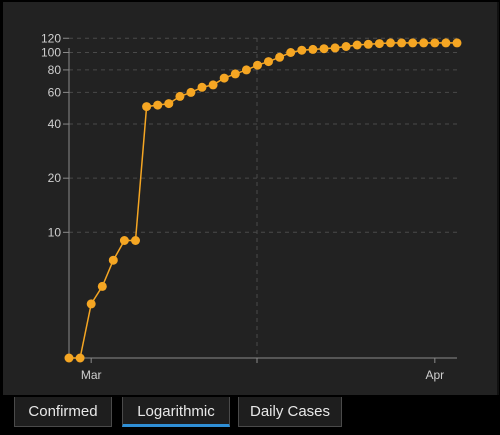 The width and height of the screenshot is (500, 435). What do you see at coordinates (91, 375) in the screenshot?
I see `x-tick-label-mar: Mar` at bounding box center [91, 375].